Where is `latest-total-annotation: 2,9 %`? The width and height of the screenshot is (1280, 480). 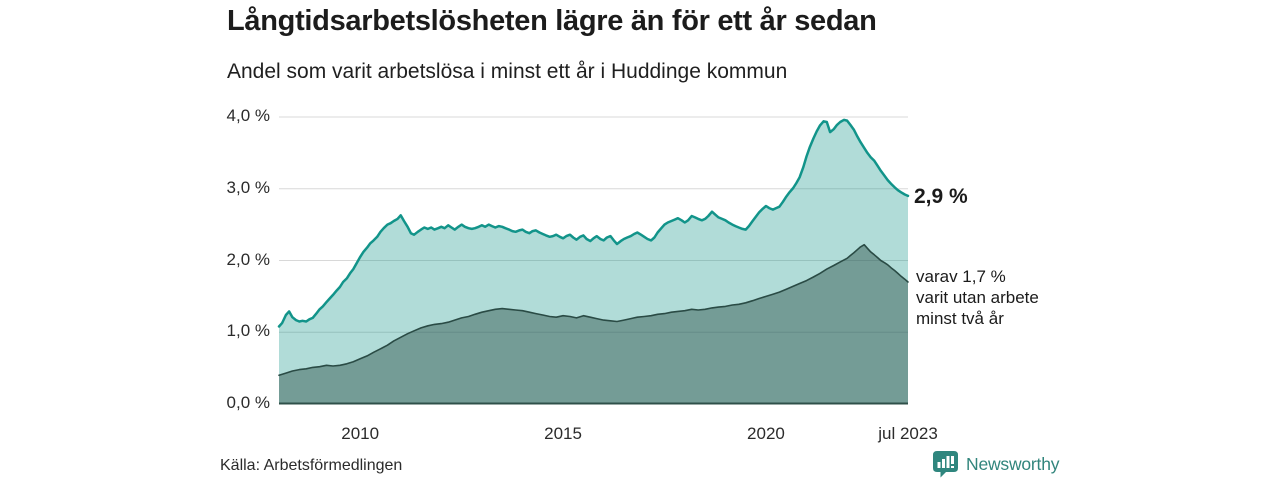 latest-total-annotation: 2,9 % is located at coordinates (941, 196).